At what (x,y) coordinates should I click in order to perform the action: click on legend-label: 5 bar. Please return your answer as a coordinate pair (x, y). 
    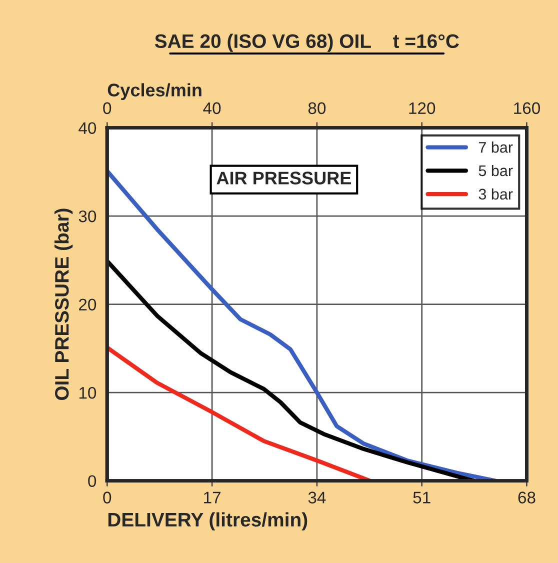
    Looking at the image, I should click on (495, 170).